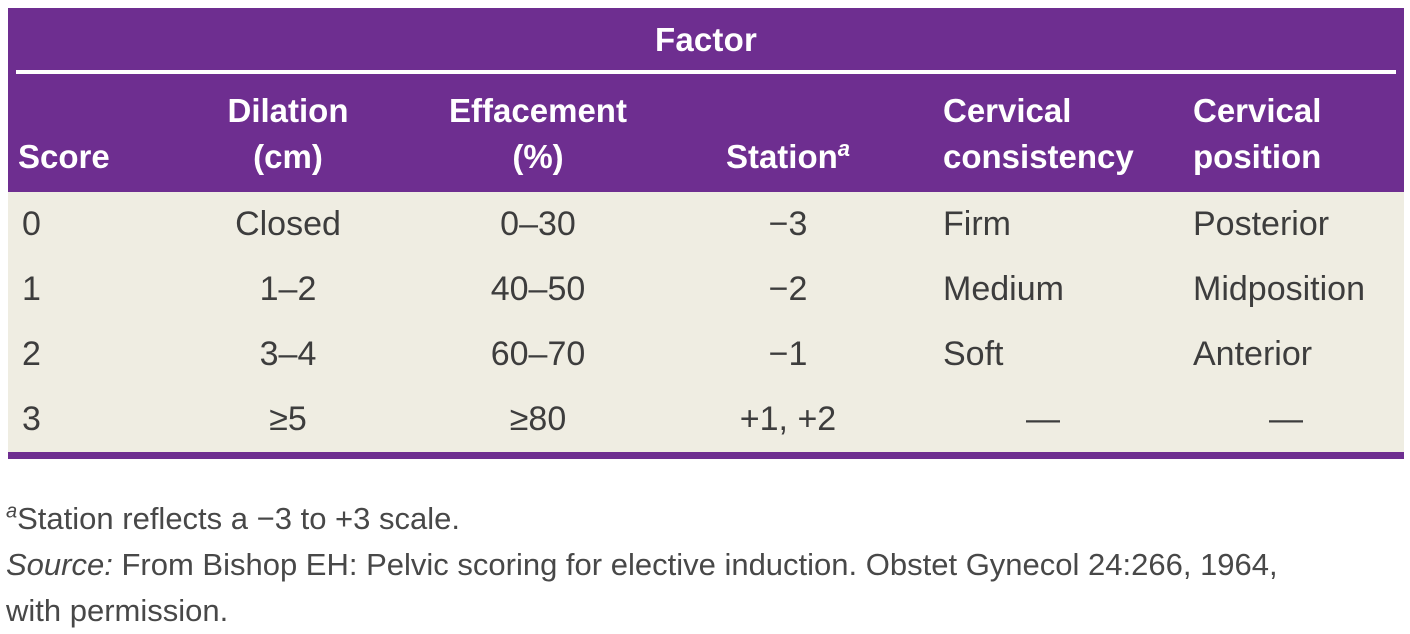 The height and width of the screenshot is (634, 1410). Describe the element at coordinates (706, 39) in the screenshot. I see `factor-spanner-label: Factor` at that location.